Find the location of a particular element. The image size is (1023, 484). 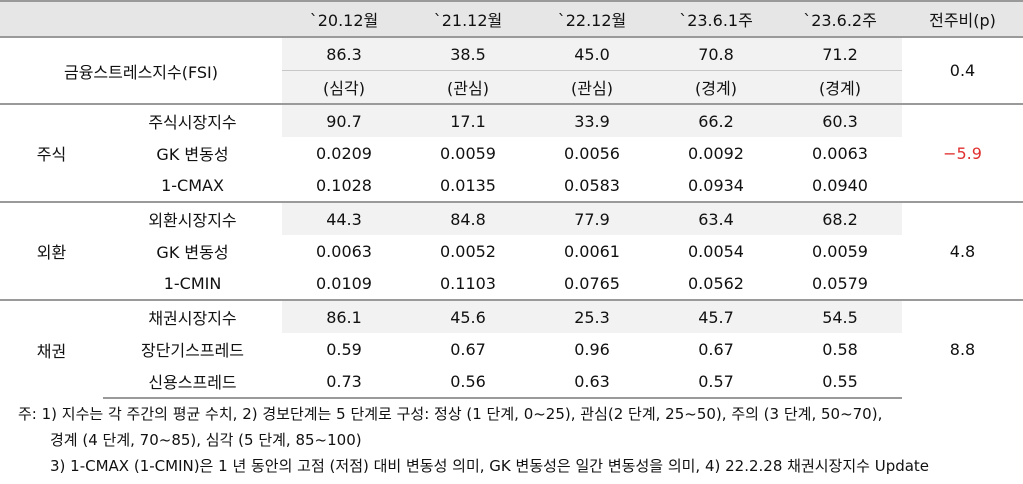

row-label: 외환시장지수 is located at coordinates (192, 218).